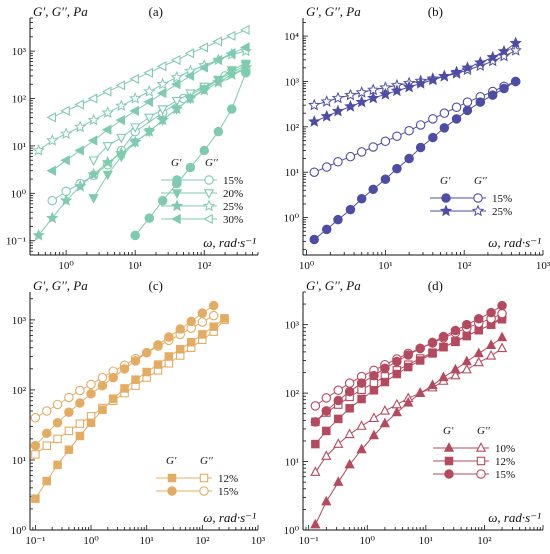  Describe the element at coordinates (292, 326) in the screenshot. I see `y-tick-label: 10³` at that location.